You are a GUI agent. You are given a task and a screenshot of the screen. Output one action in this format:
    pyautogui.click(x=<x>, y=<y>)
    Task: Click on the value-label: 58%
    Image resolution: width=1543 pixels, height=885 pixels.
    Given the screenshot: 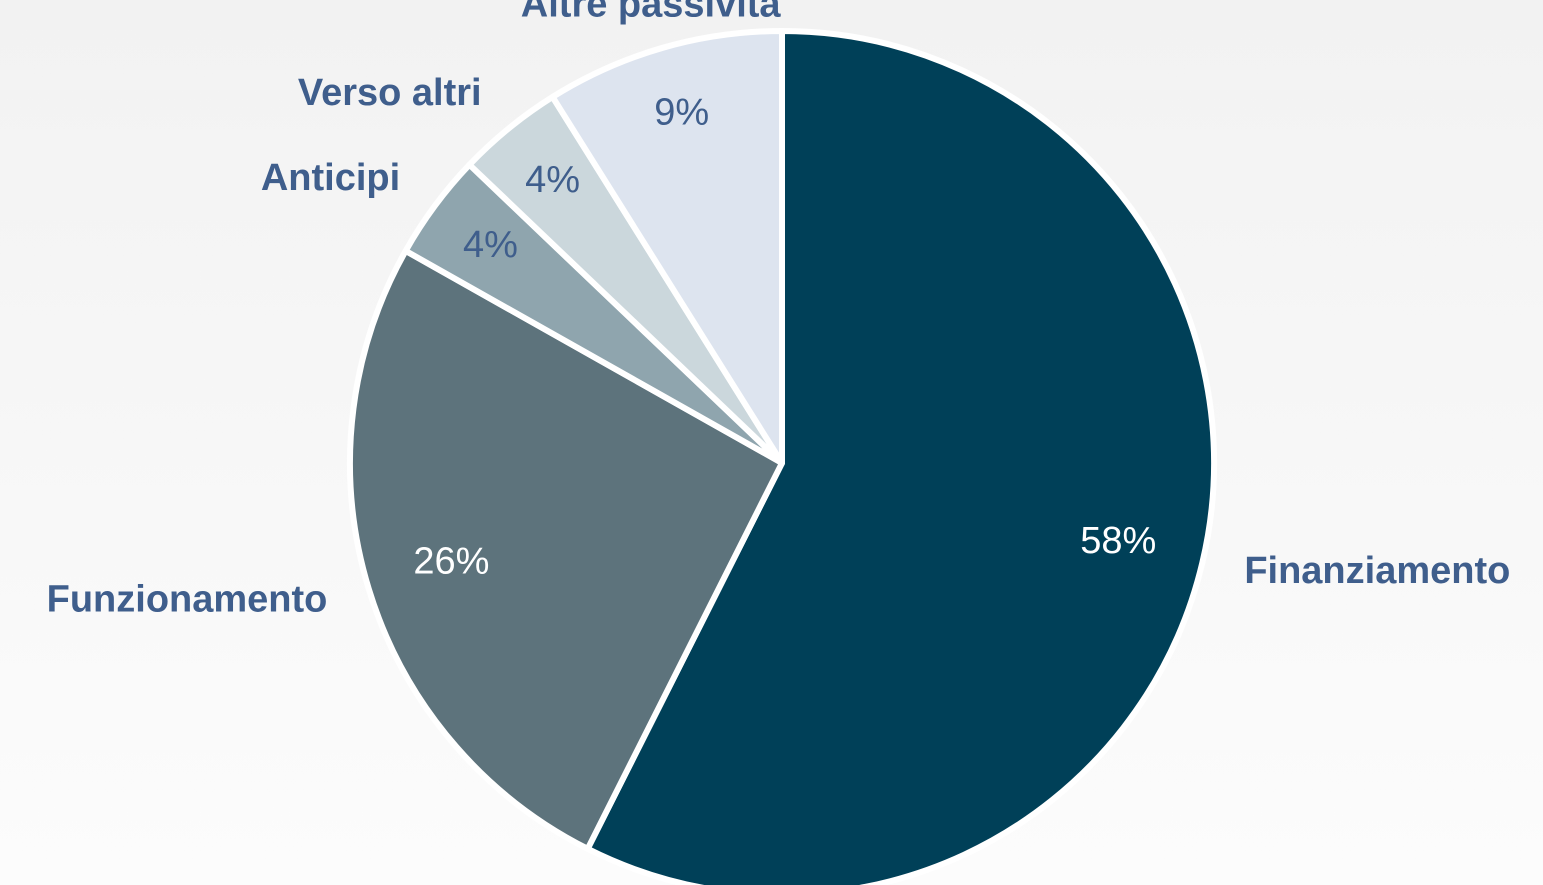 What is the action you would take?
    pyautogui.click(x=1118, y=541)
    